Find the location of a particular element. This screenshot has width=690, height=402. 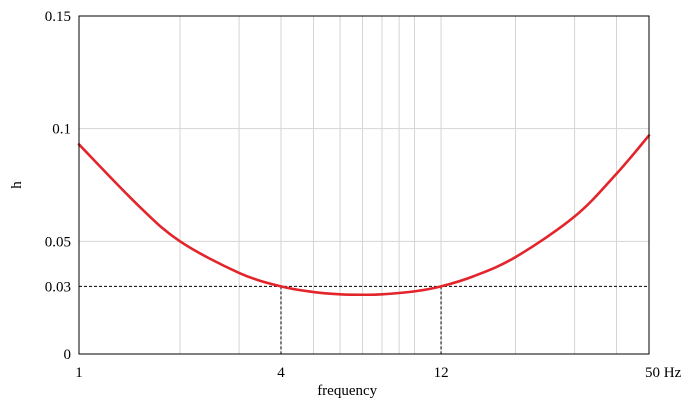

y-tick-label: 0.1 is located at coordinates (61, 130).